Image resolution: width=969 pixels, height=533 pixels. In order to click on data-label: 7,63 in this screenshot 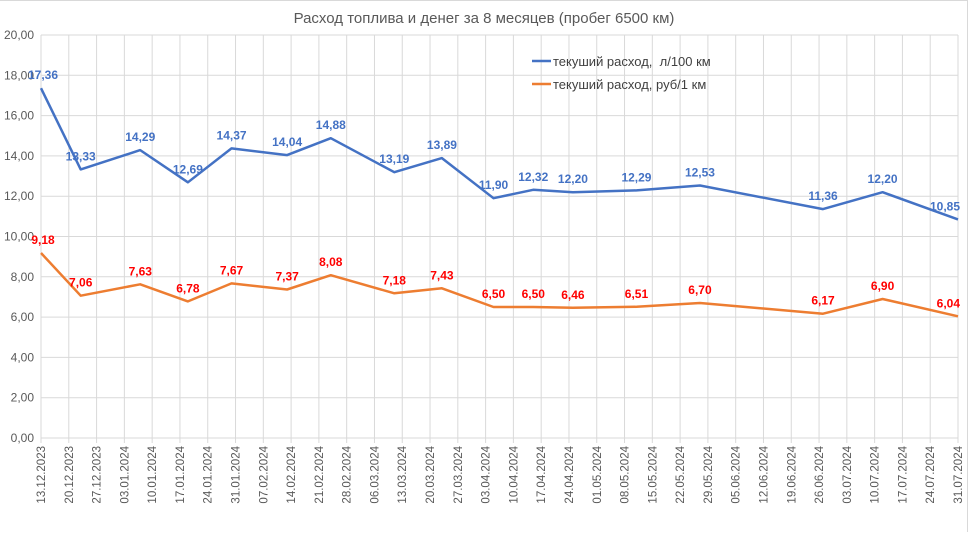, I will do `click(141, 271)`.